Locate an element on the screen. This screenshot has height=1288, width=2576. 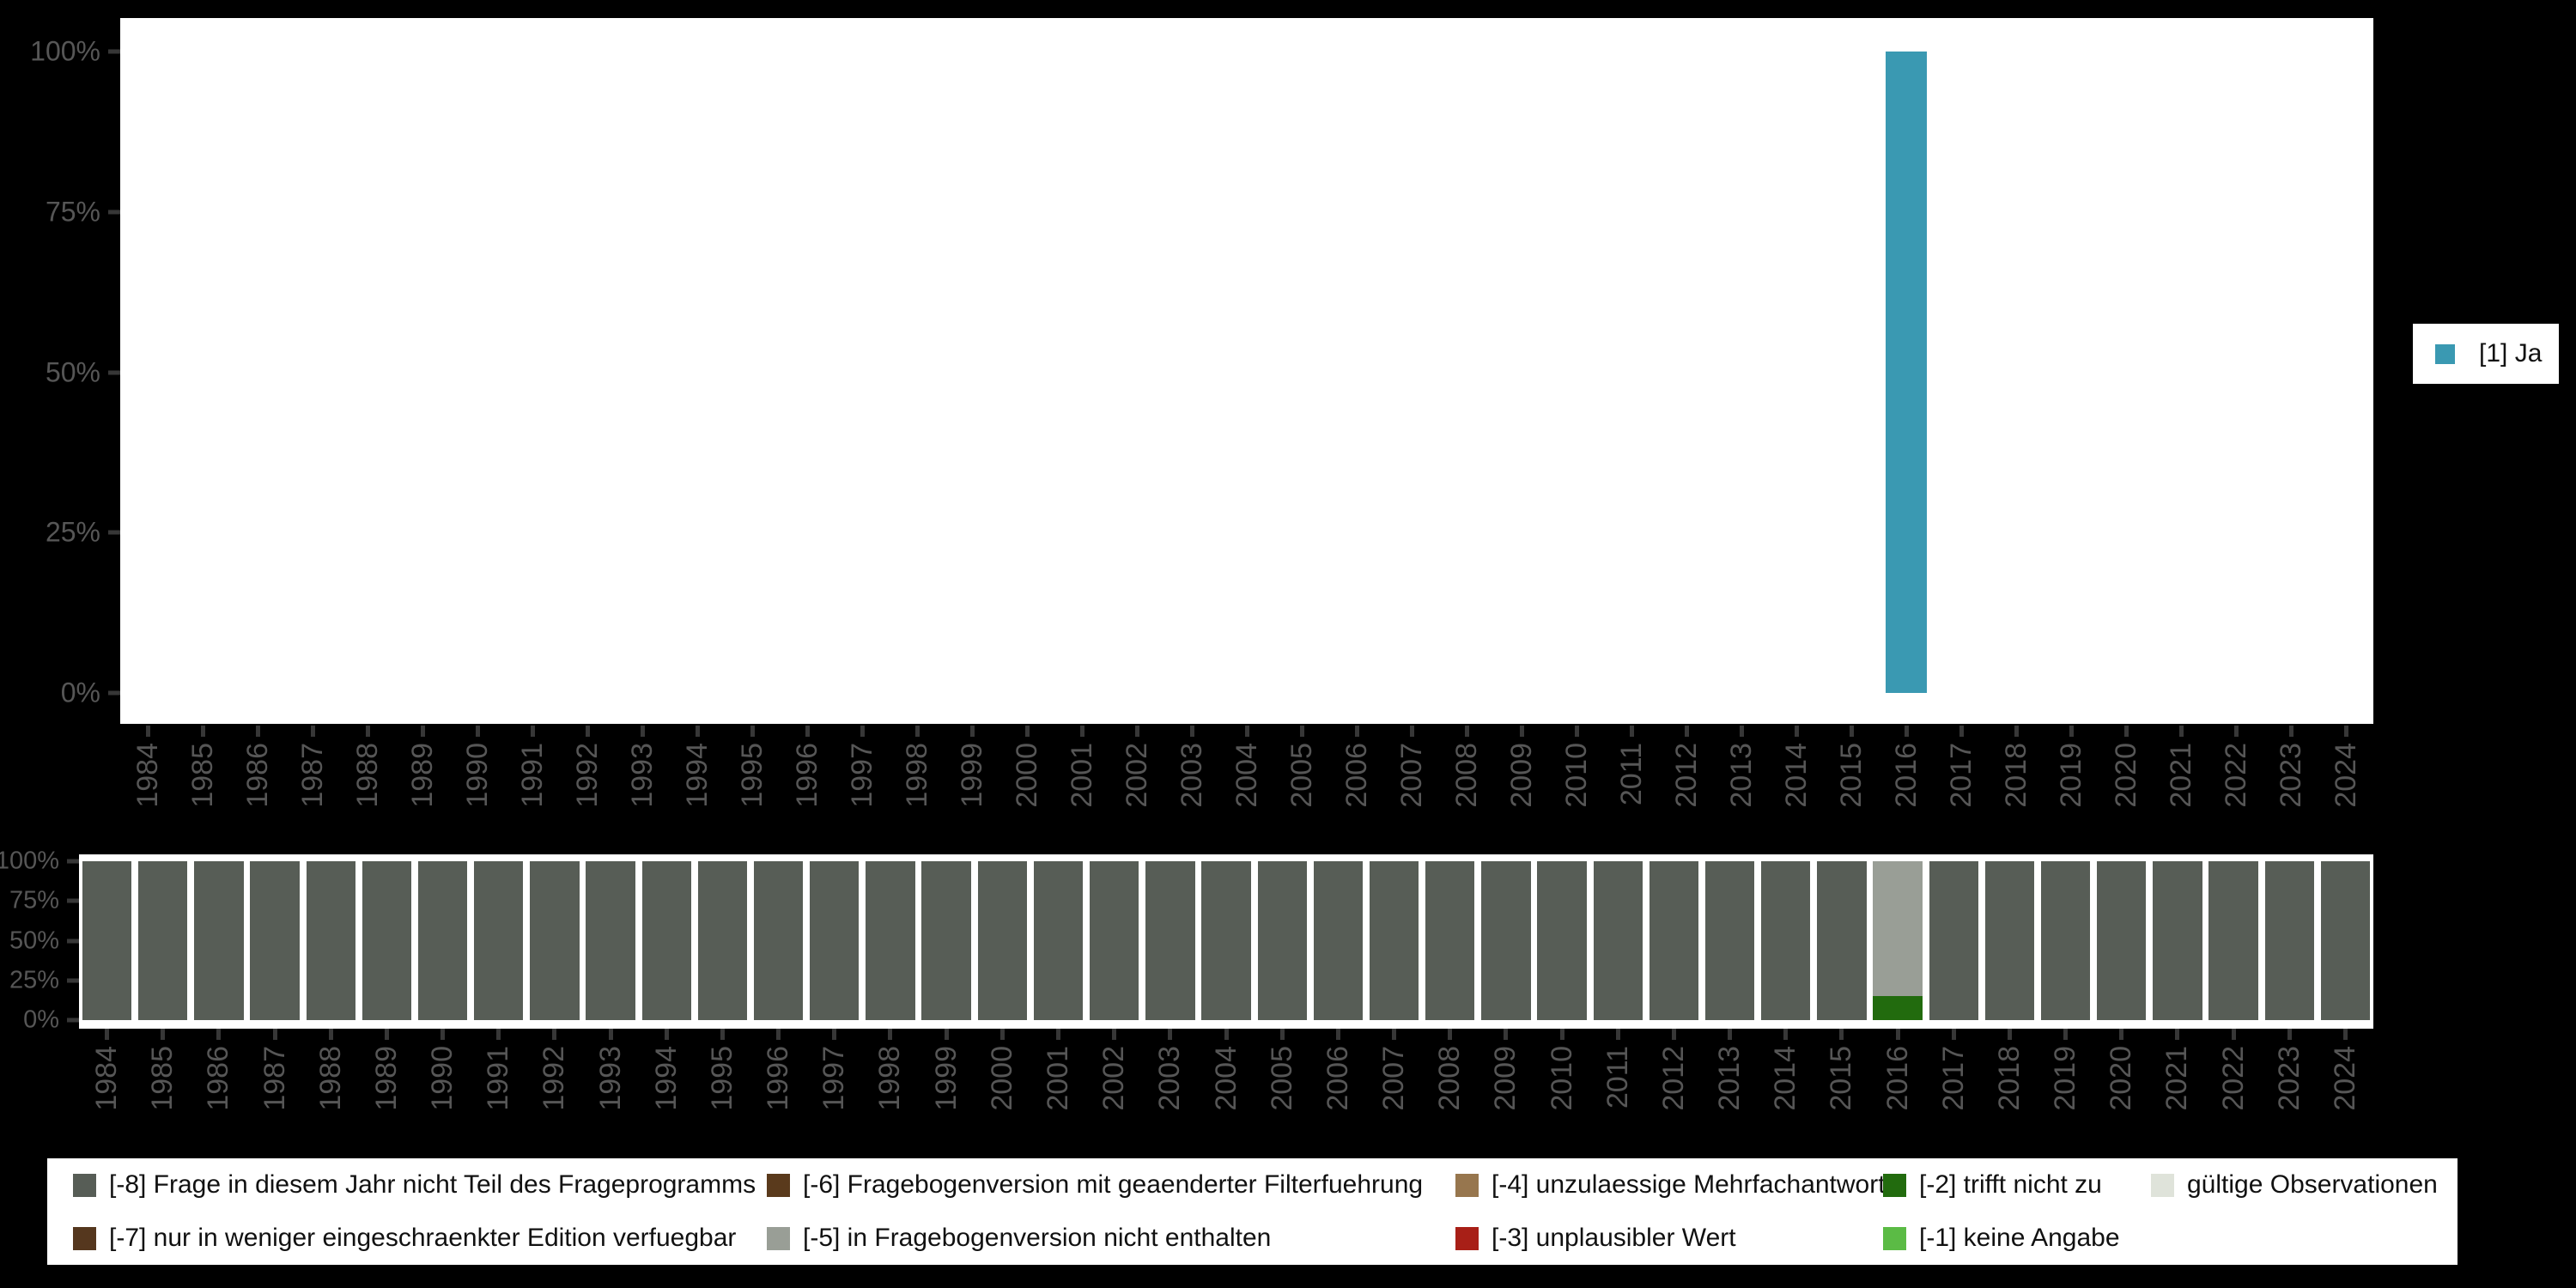
x-axis-slot-2020: 2020 is located at coordinates (2121, 1089).